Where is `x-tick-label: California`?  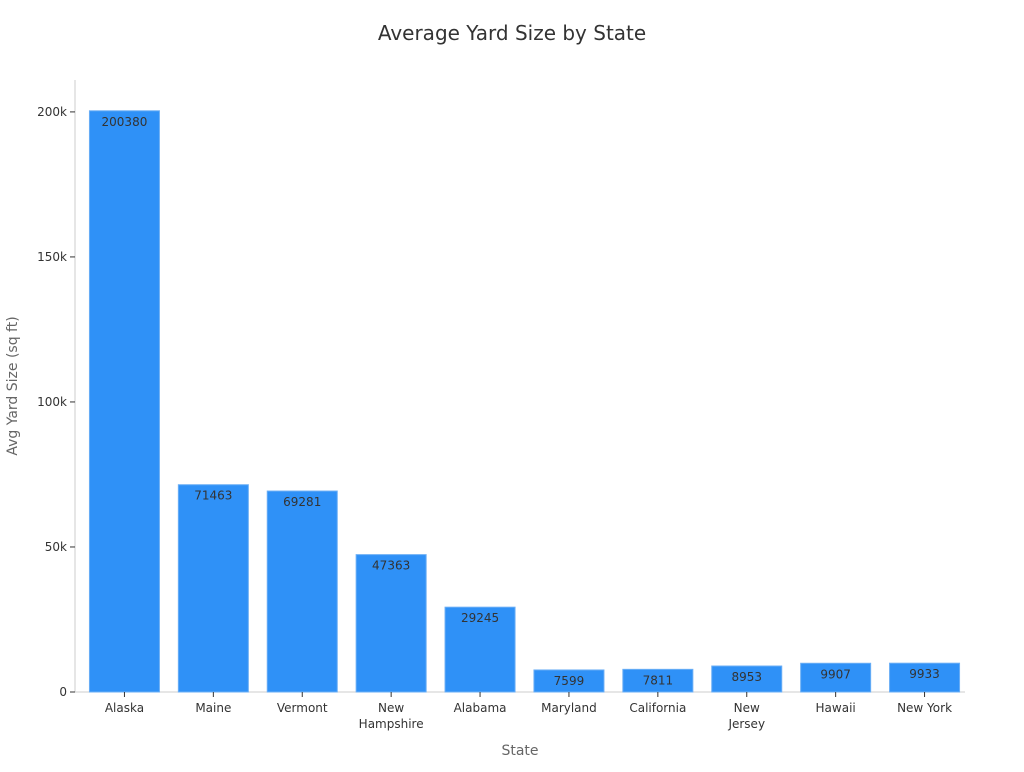
x-tick-label: California is located at coordinates (657, 708).